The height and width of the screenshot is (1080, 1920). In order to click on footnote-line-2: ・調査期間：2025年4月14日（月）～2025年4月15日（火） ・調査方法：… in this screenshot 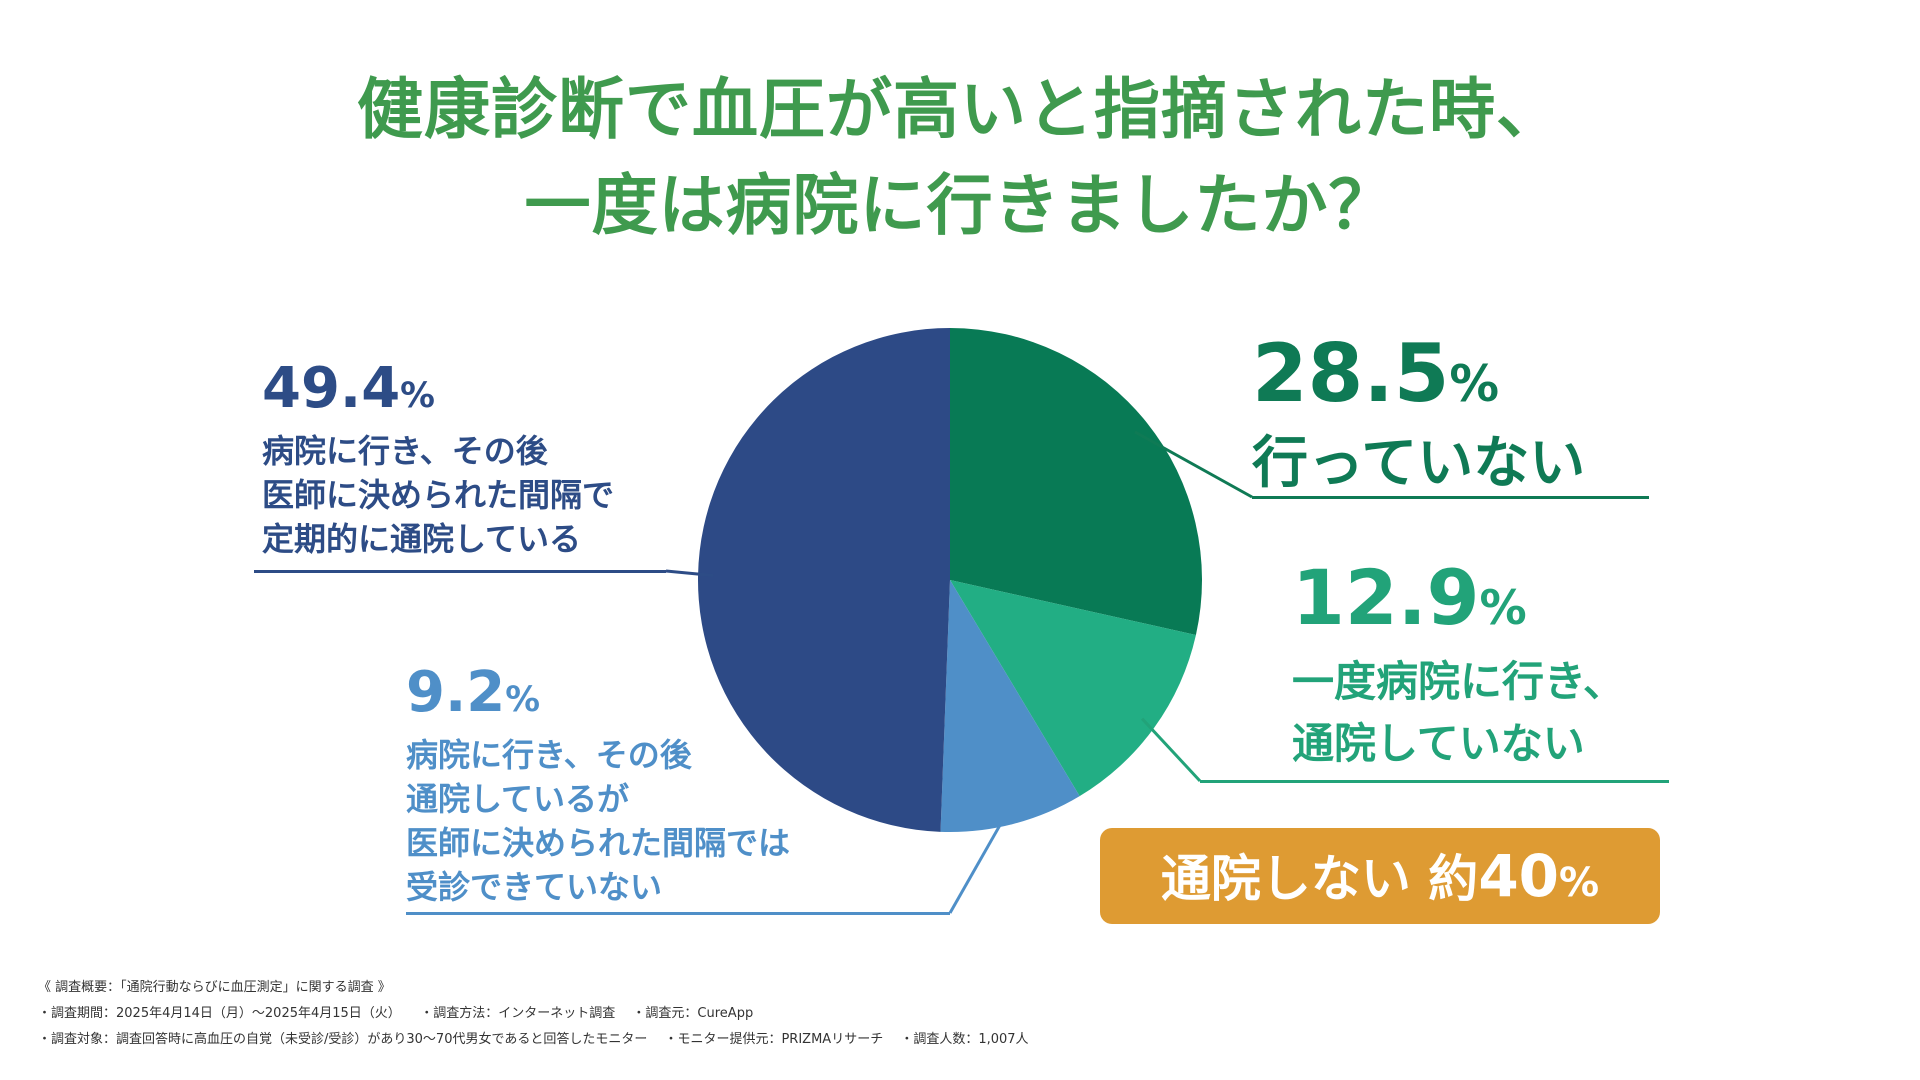, I will do `click(396, 1013)`.